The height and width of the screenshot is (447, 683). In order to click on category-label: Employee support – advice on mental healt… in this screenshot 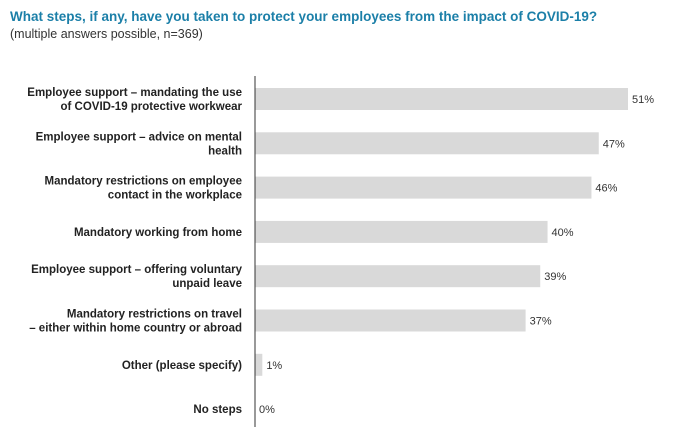, I will do `click(139, 144)`.